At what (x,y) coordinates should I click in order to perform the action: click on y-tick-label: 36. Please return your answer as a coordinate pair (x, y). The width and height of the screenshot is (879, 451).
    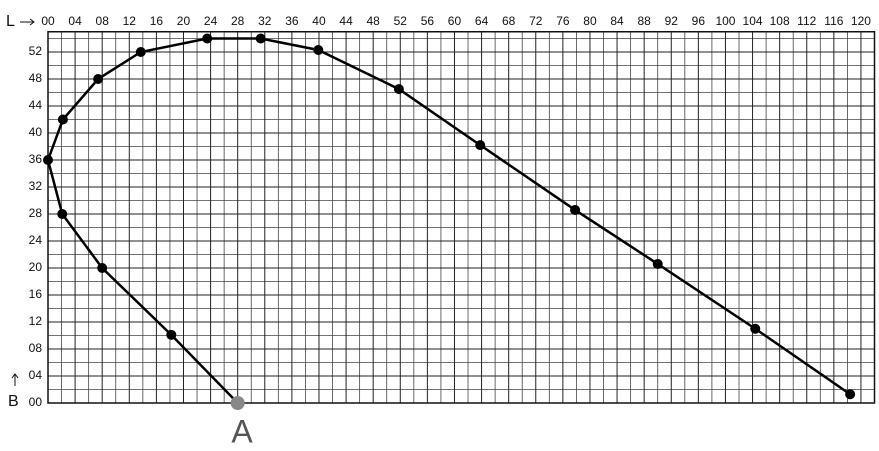
    Looking at the image, I should click on (36, 159).